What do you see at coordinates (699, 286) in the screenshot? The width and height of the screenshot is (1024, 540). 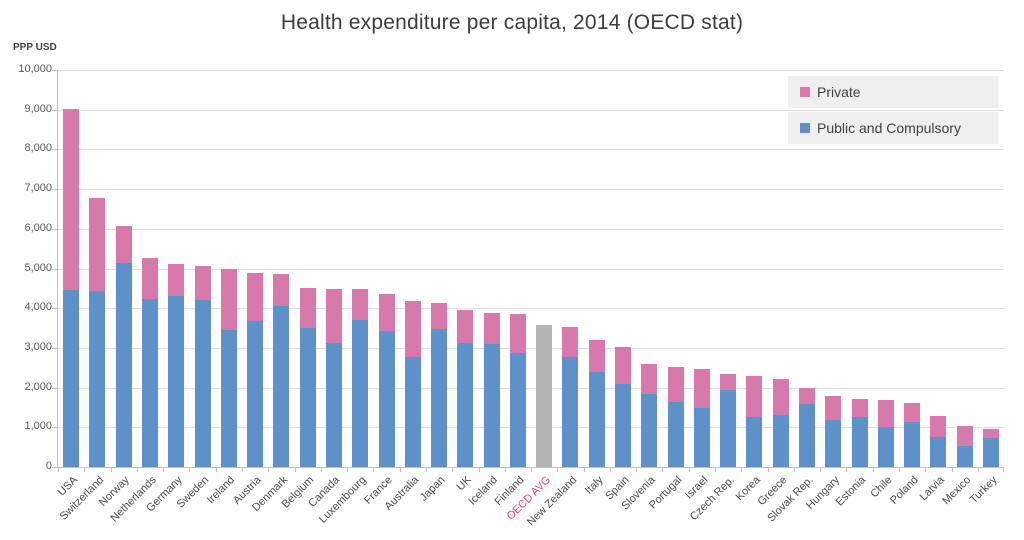 I see `bar-slot: Israel` at bounding box center [699, 286].